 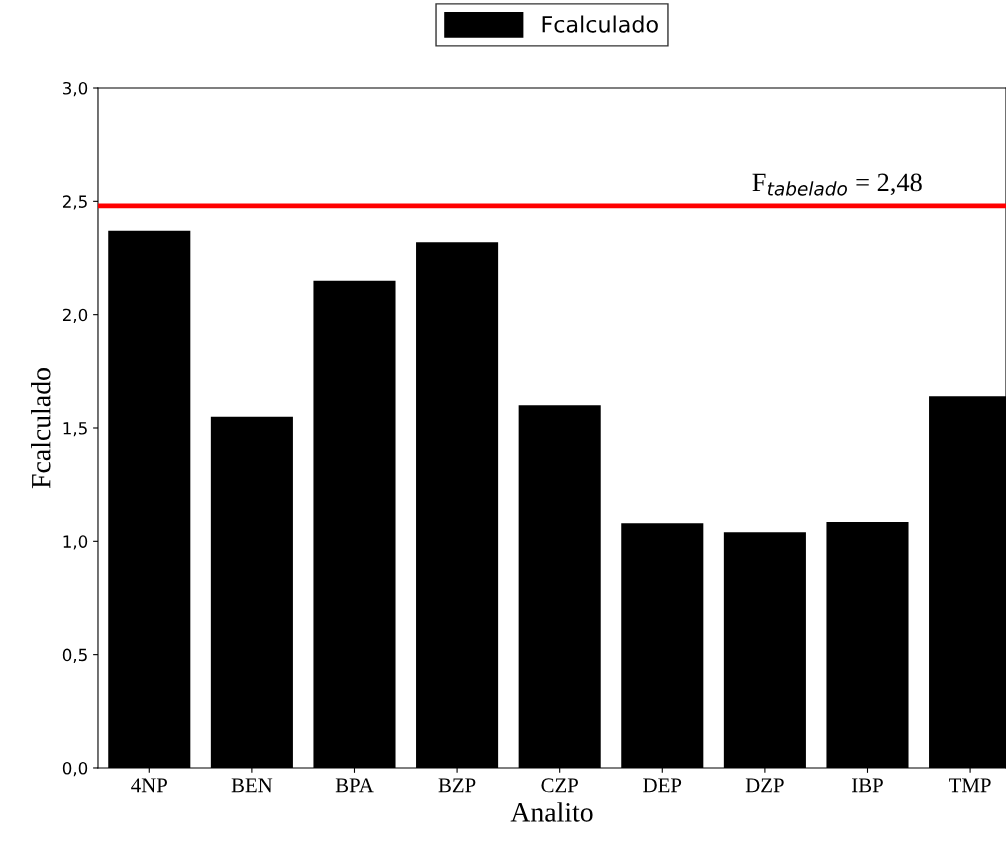 I want to click on y-tick-label: 0,0, so click(x=75, y=769).